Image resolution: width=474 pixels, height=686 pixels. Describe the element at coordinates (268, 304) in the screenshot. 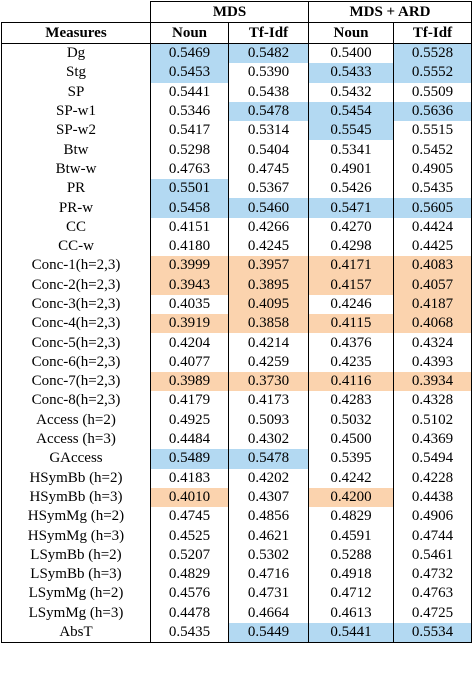

I see `value-cell-tfidf-mds: 0.4095` at that location.